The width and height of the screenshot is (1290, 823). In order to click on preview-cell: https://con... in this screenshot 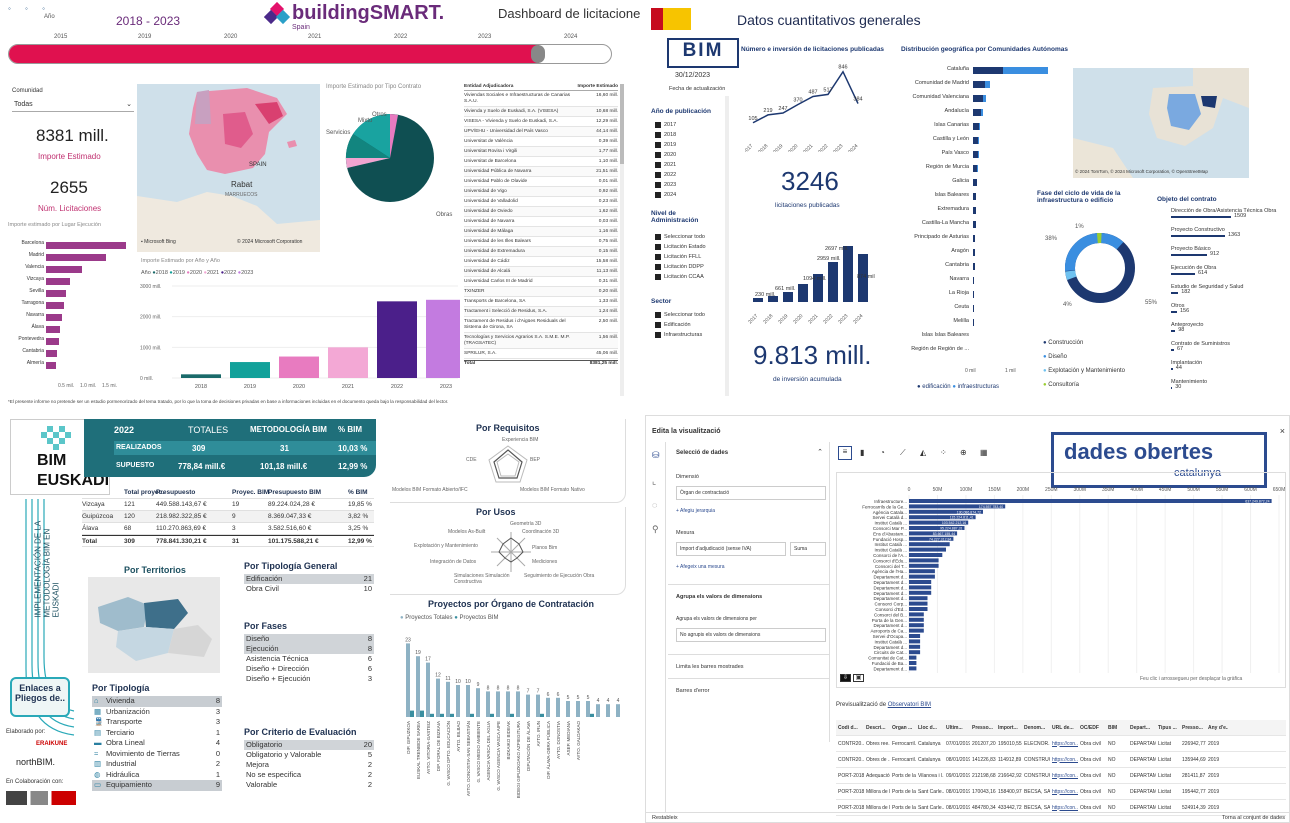, I will do `click(1065, 759)`.